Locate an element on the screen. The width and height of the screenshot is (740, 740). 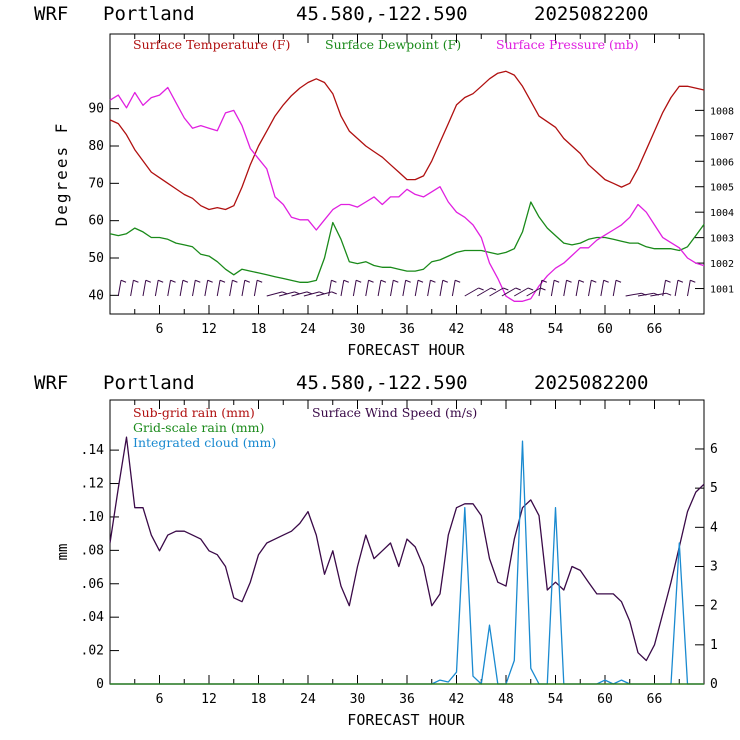
y-tick-label: 70 is located at coordinates (96, 183).